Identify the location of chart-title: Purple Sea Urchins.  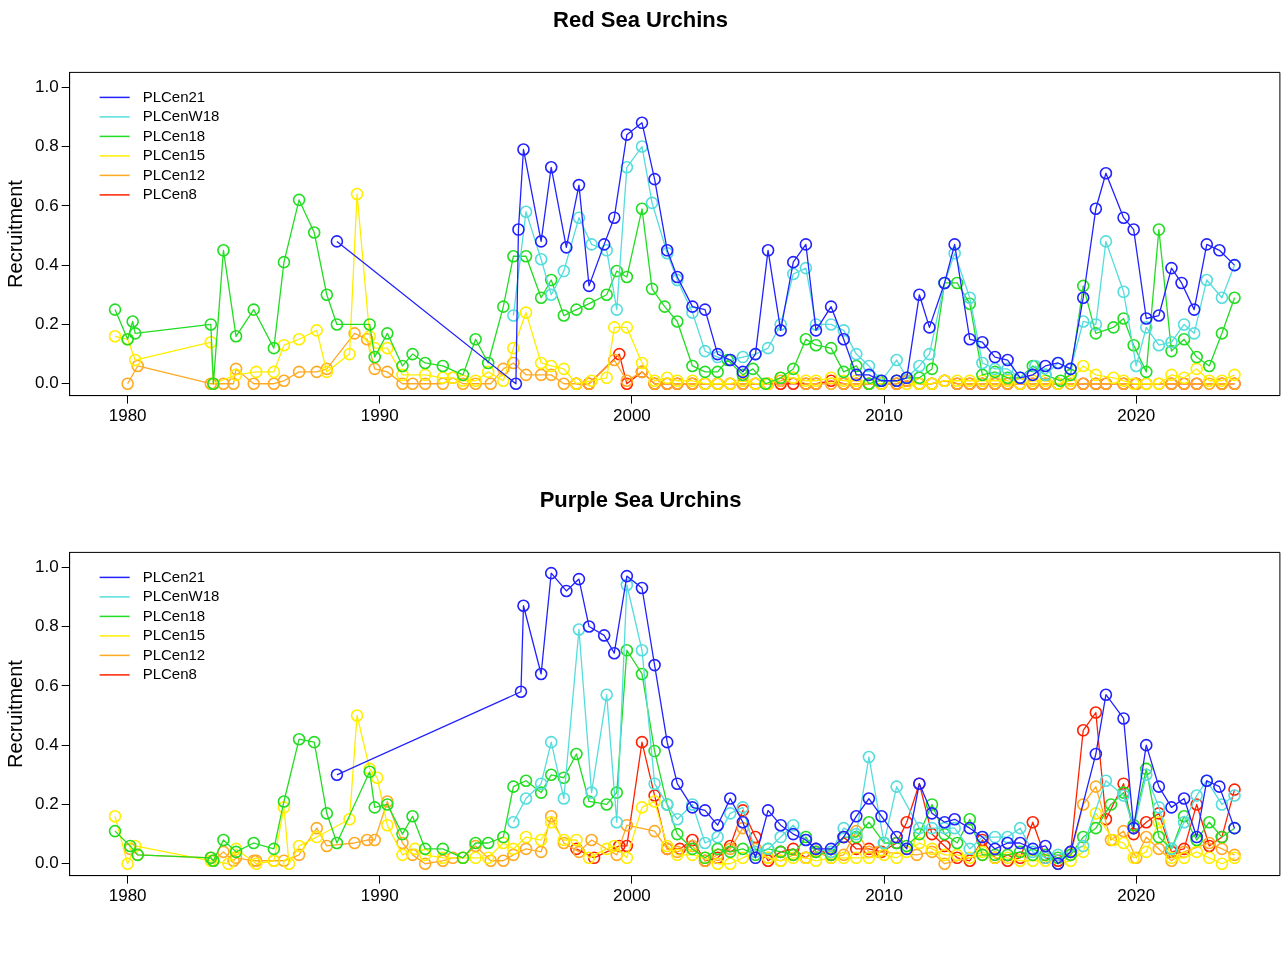
(640, 500).